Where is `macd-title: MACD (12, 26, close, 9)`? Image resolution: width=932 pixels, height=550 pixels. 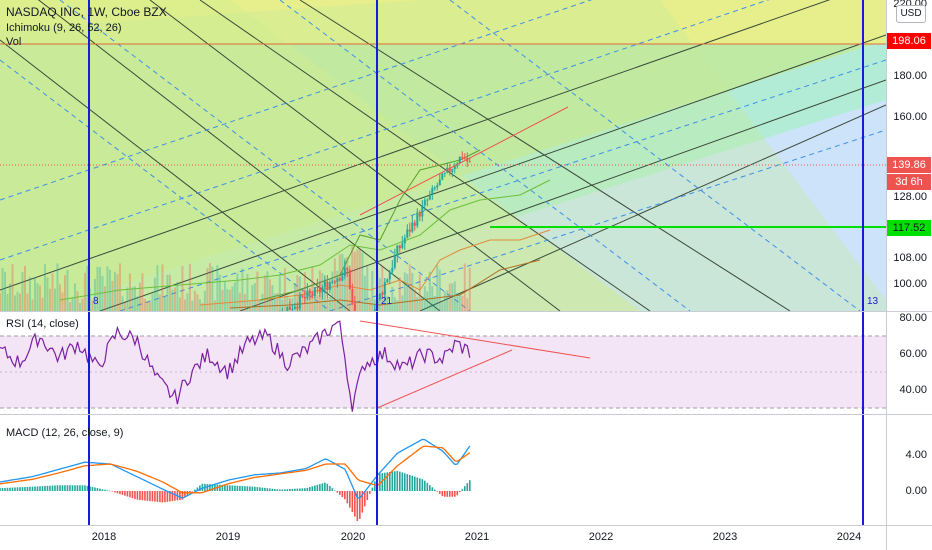
macd-title: MACD (12, 26, close, 9) is located at coordinates (65, 433).